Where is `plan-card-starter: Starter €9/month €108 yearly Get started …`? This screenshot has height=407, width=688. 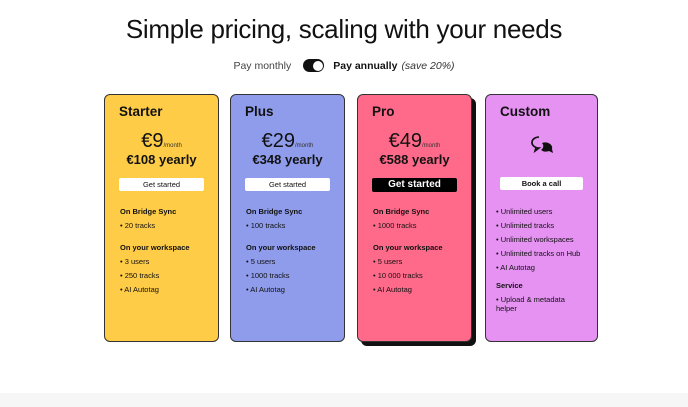
plan-card-starter: Starter €9/month €108 yearly Get started … is located at coordinates (161, 218).